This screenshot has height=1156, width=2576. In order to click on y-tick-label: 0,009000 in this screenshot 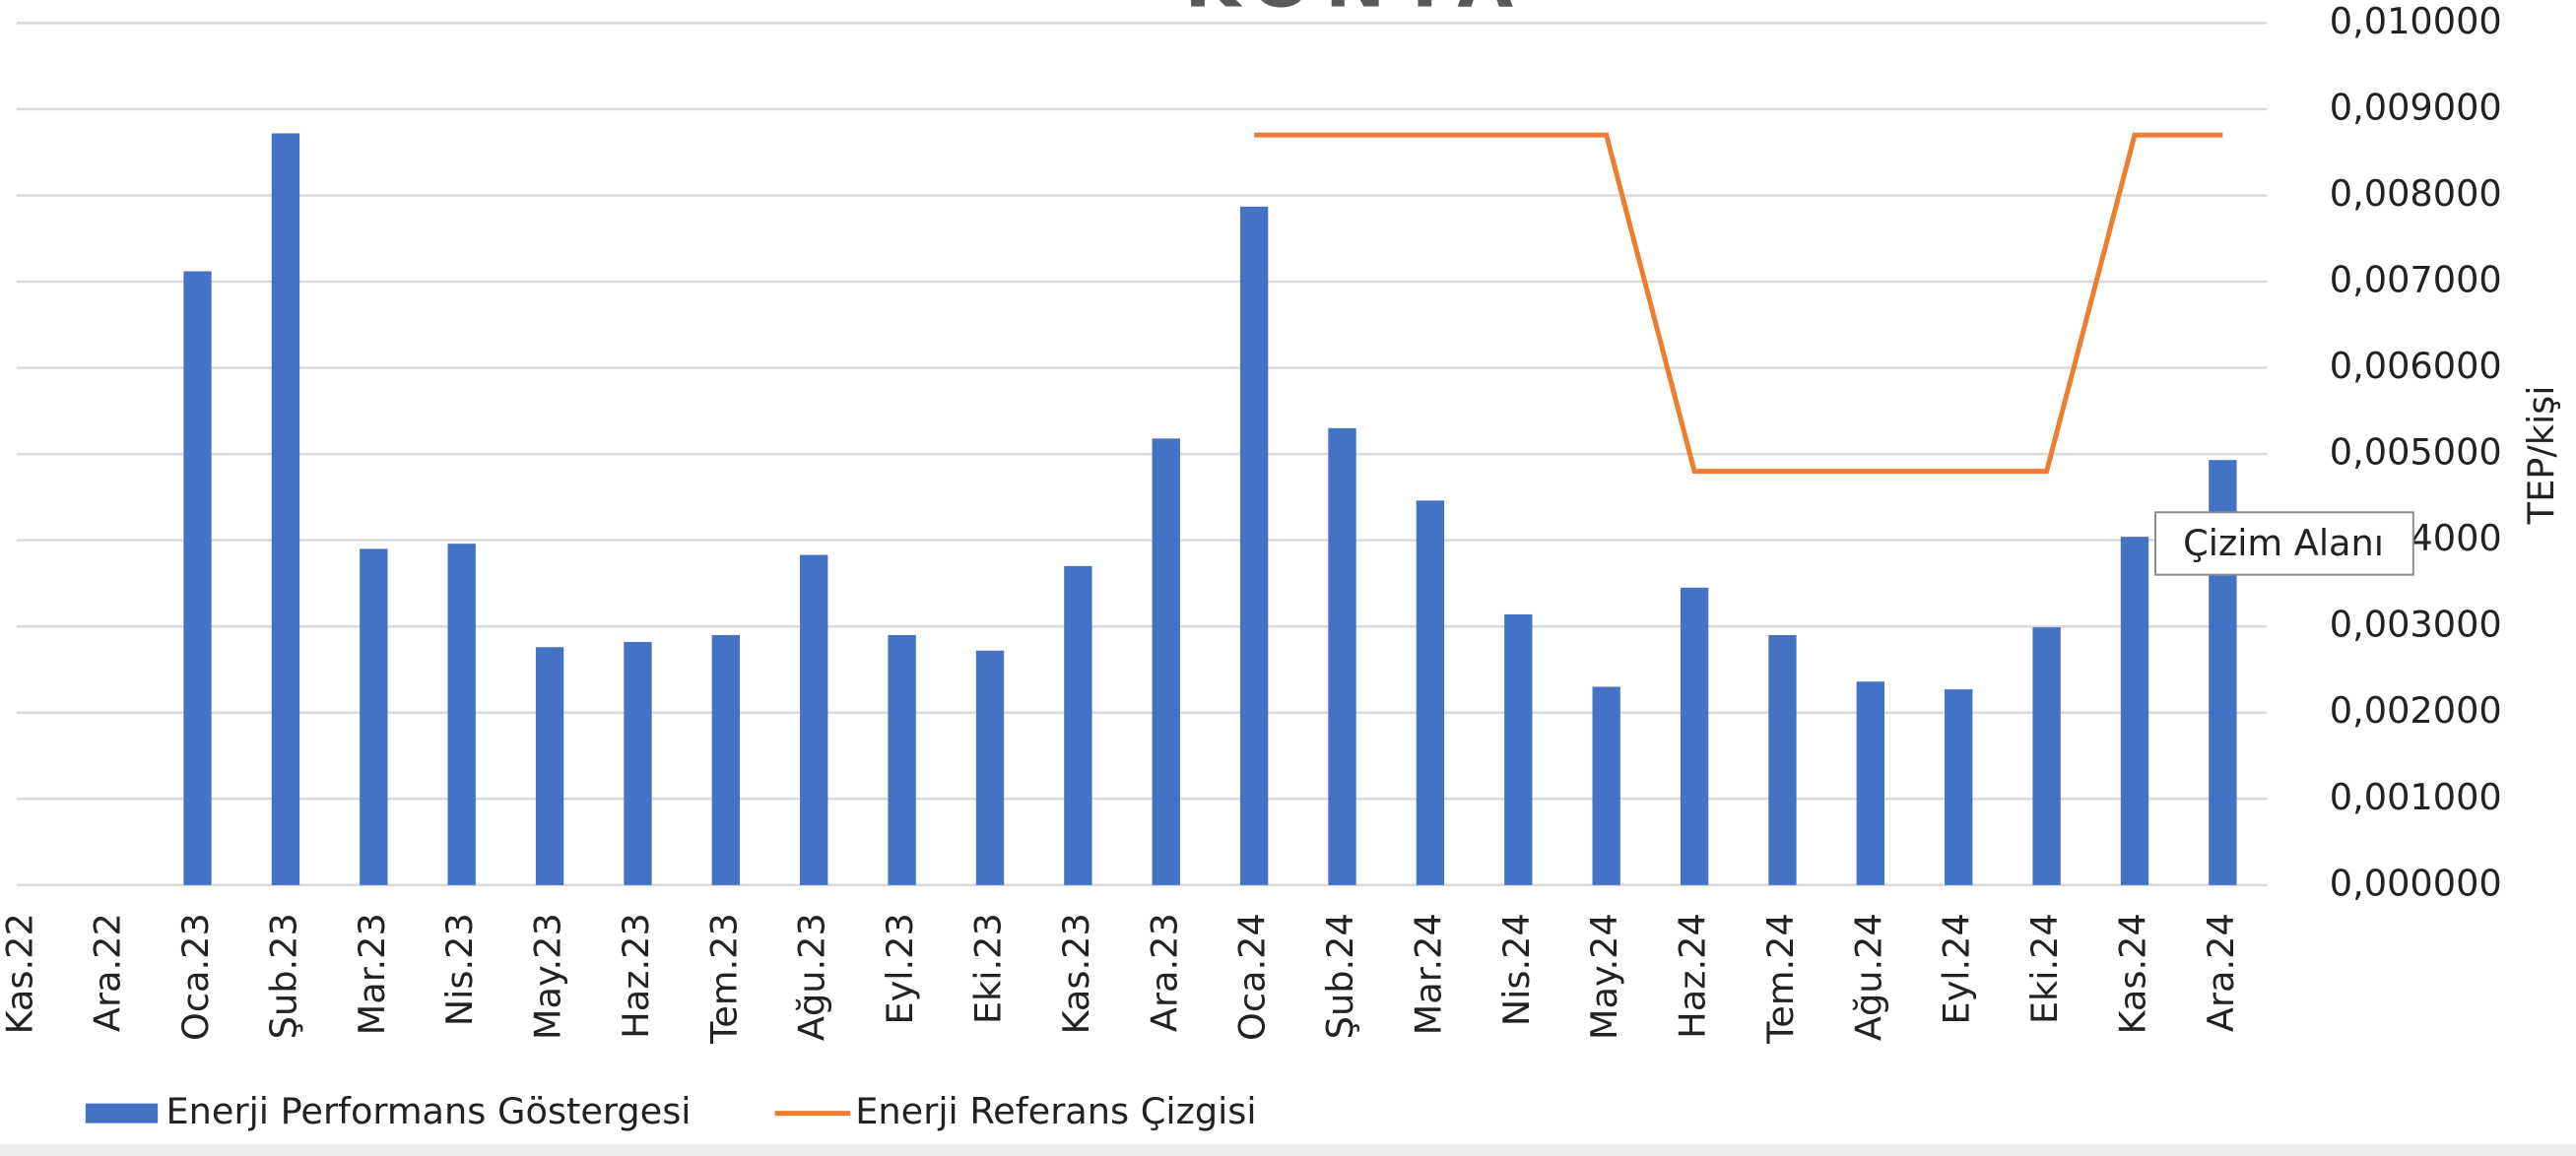, I will do `click(2416, 107)`.